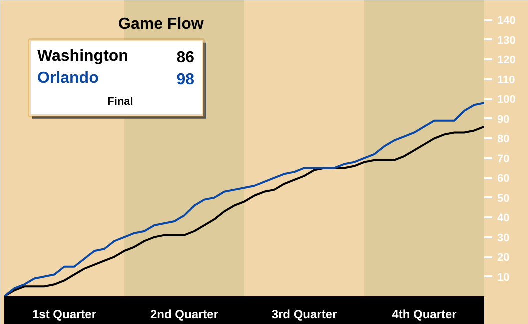  I want to click on annotation: Final, so click(121, 102).